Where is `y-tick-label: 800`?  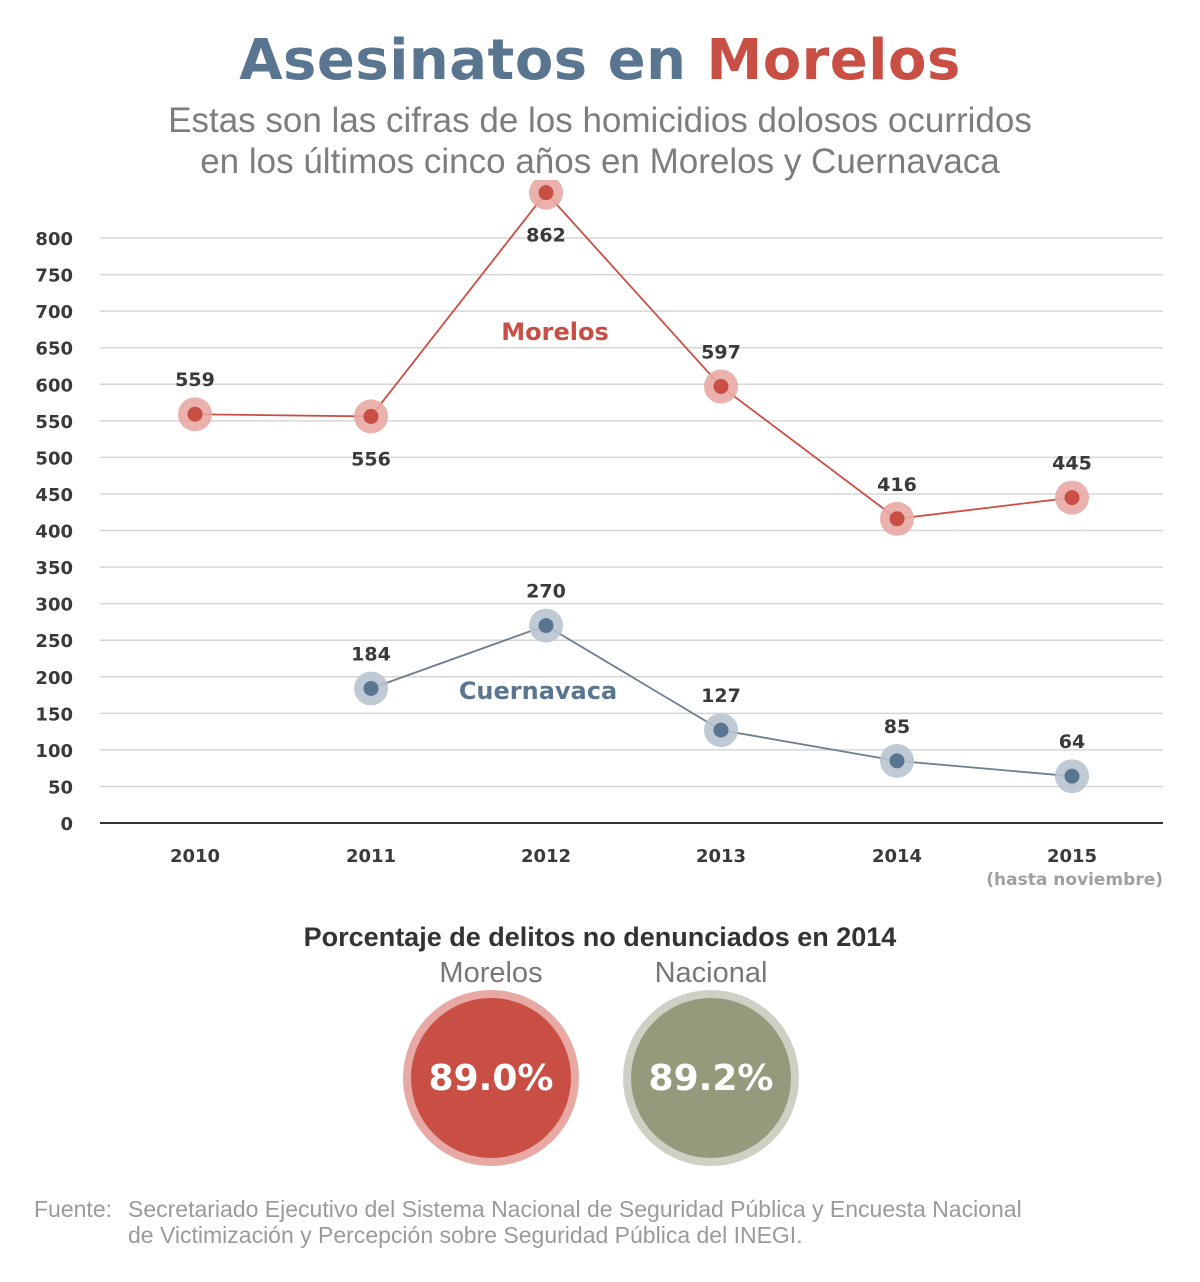 y-tick-label: 800 is located at coordinates (54, 239).